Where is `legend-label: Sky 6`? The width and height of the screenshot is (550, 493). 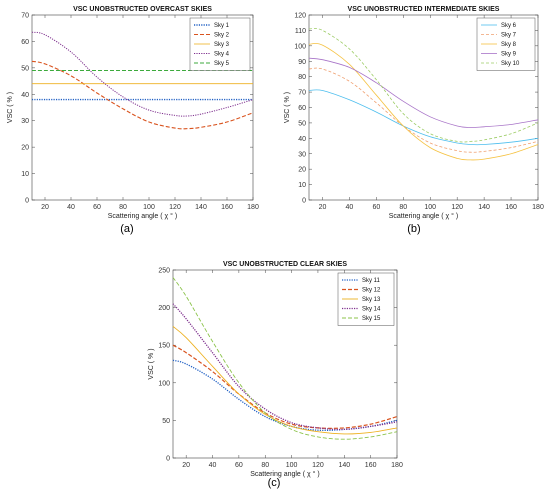 legend-label: Sky 6 is located at coordinates (509, 26).